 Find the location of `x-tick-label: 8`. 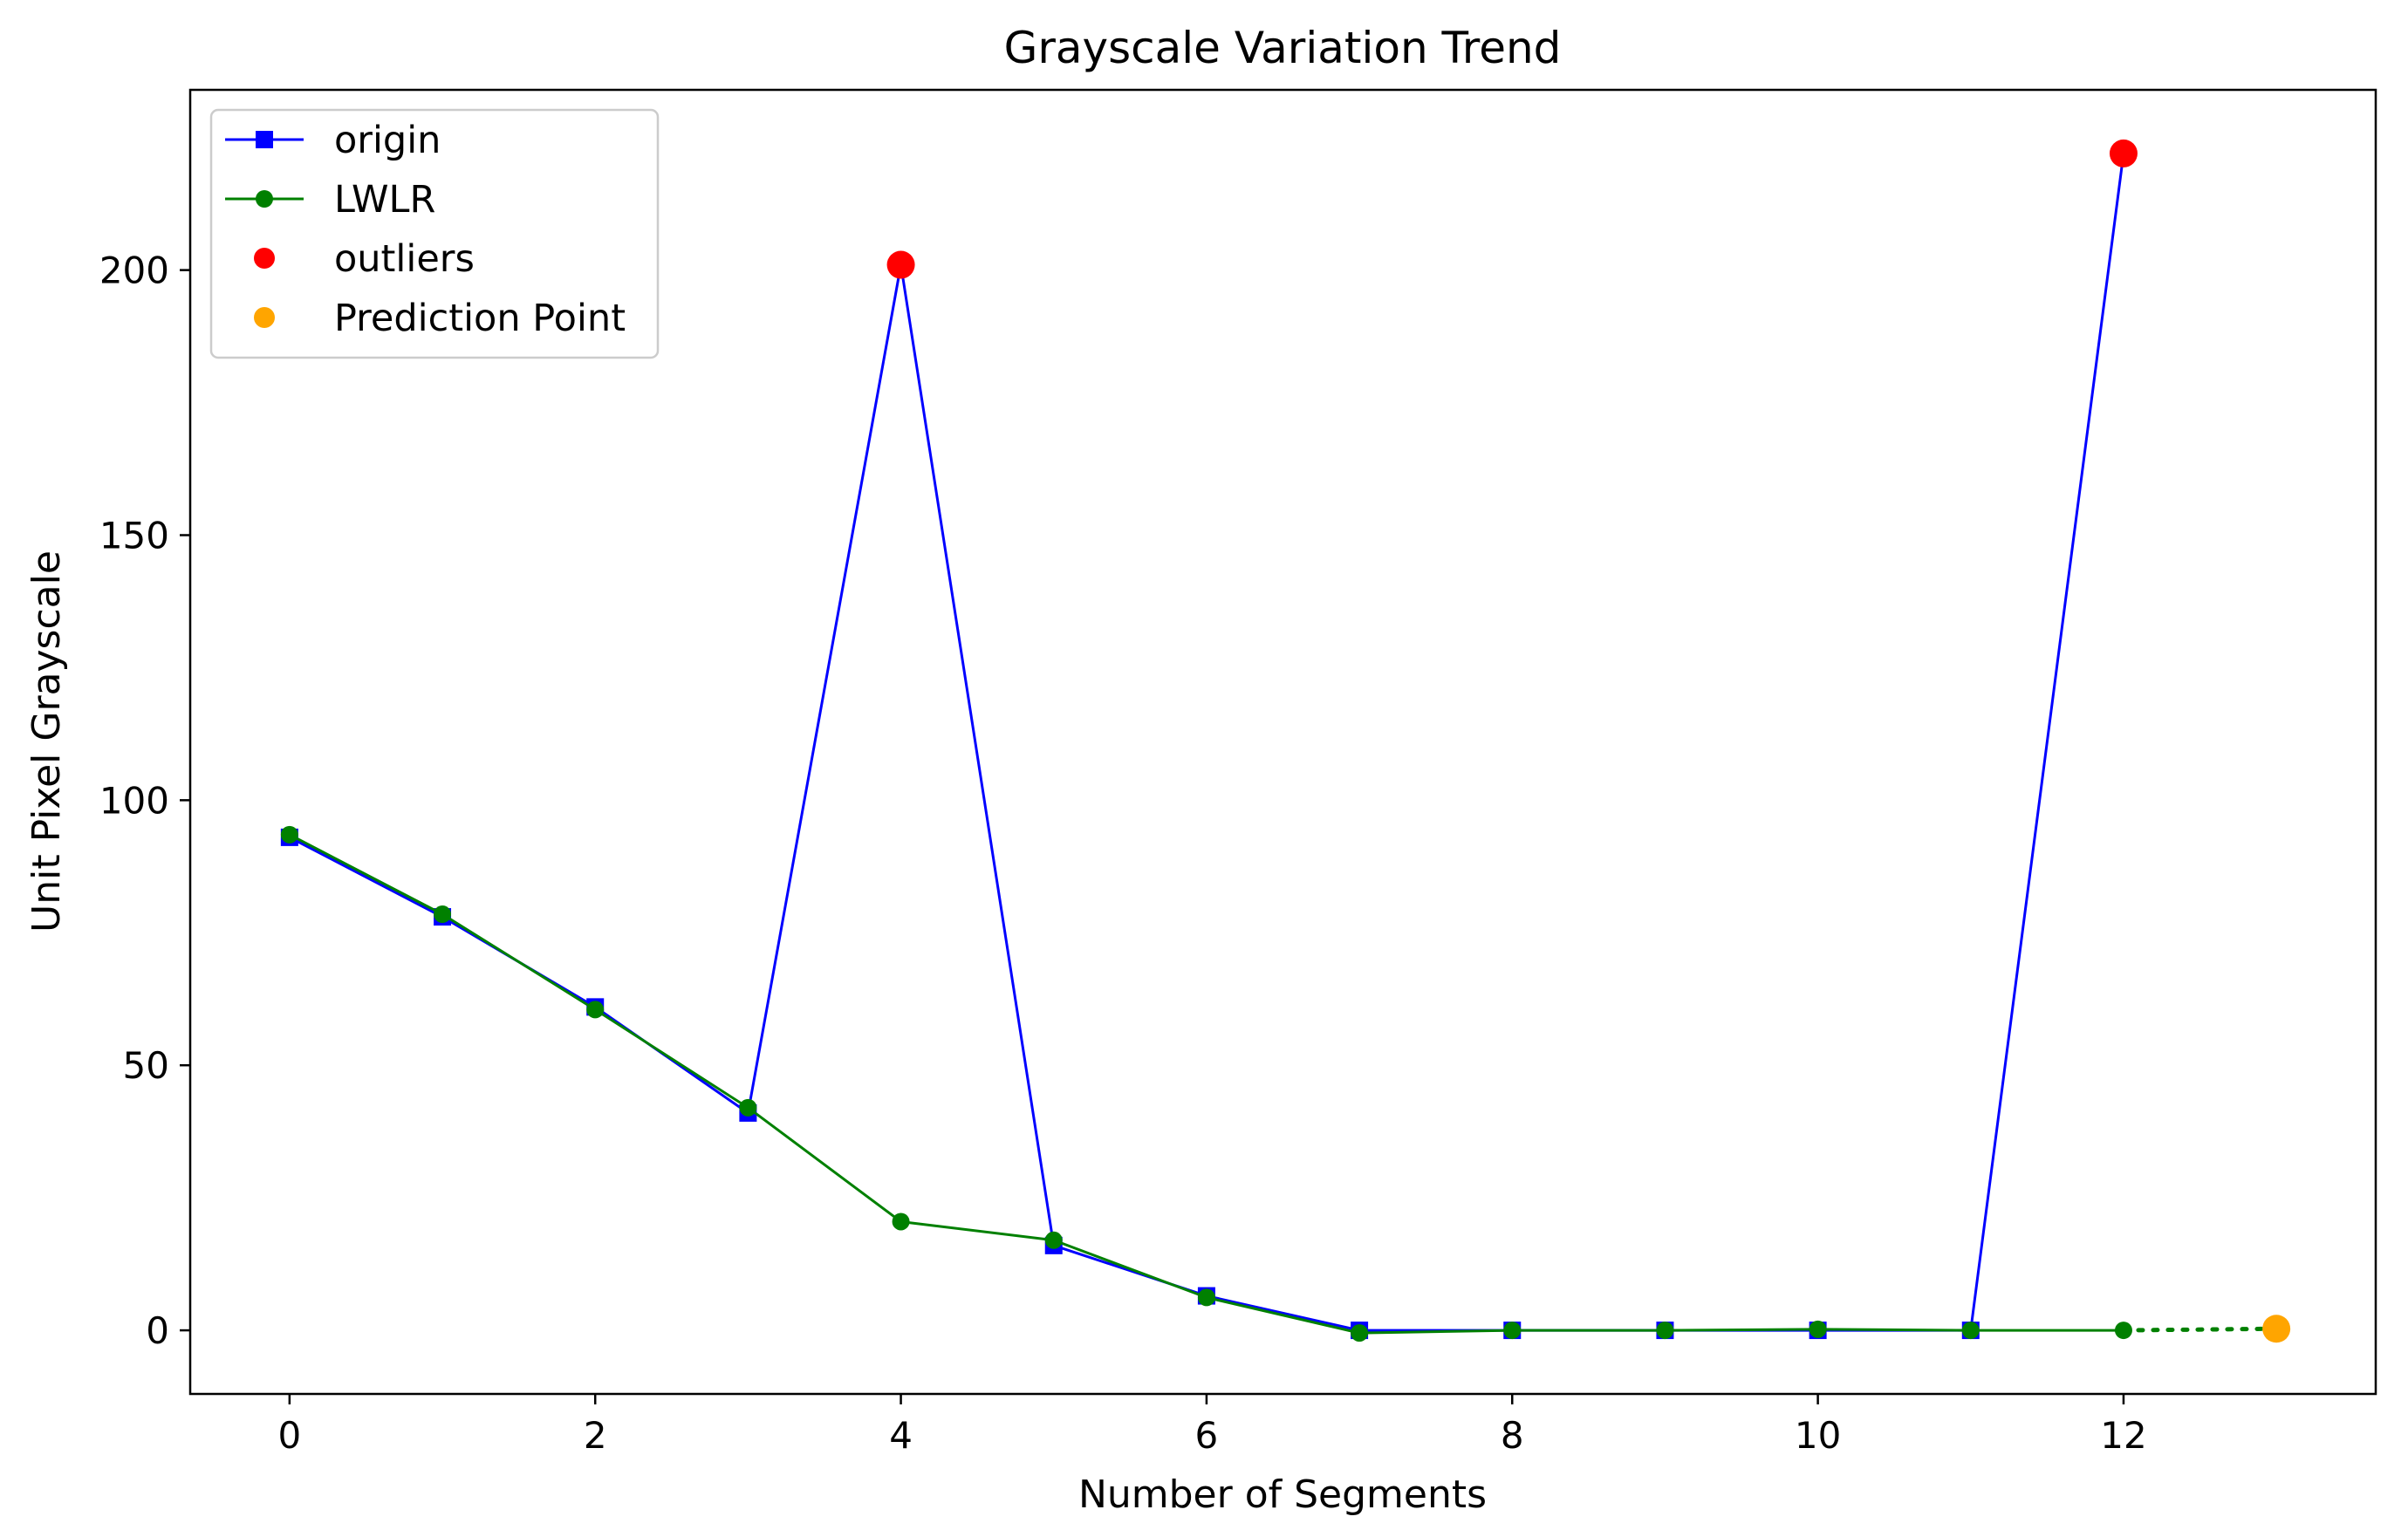

x-tick-label: 8 is located at coordinates (1513, 1436).